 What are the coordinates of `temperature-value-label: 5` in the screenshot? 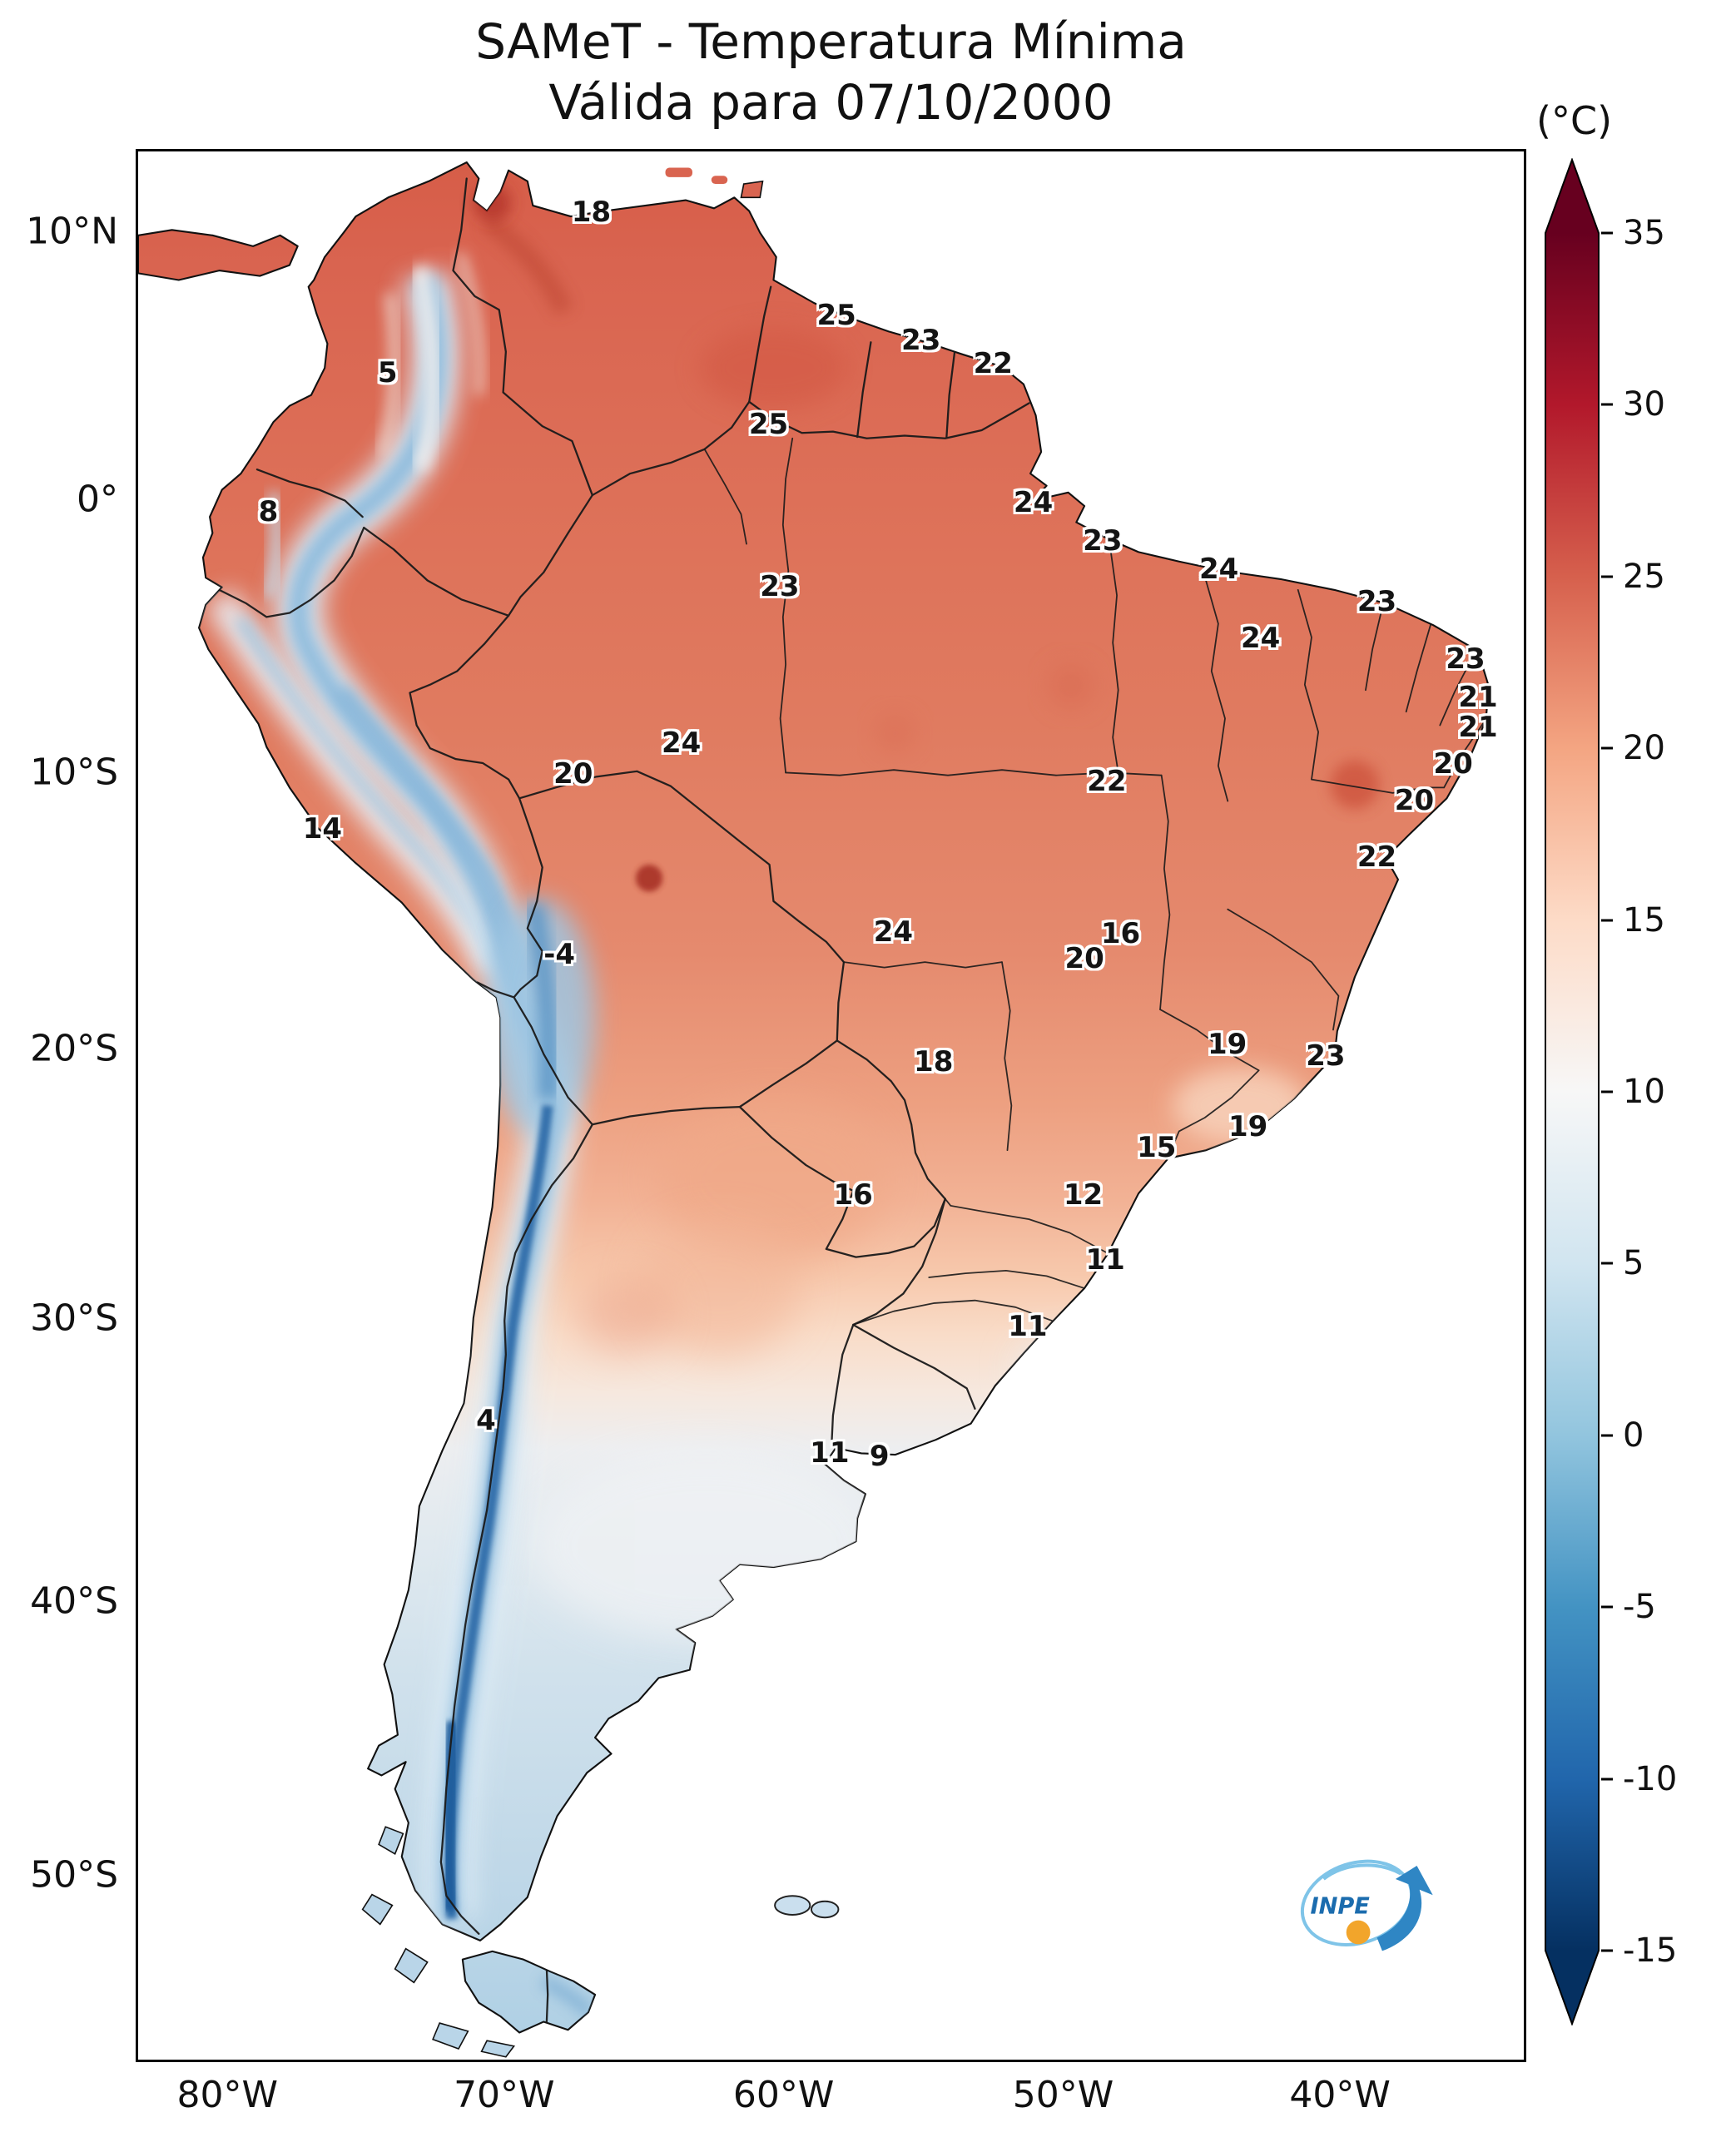 It's located at (387, 372).